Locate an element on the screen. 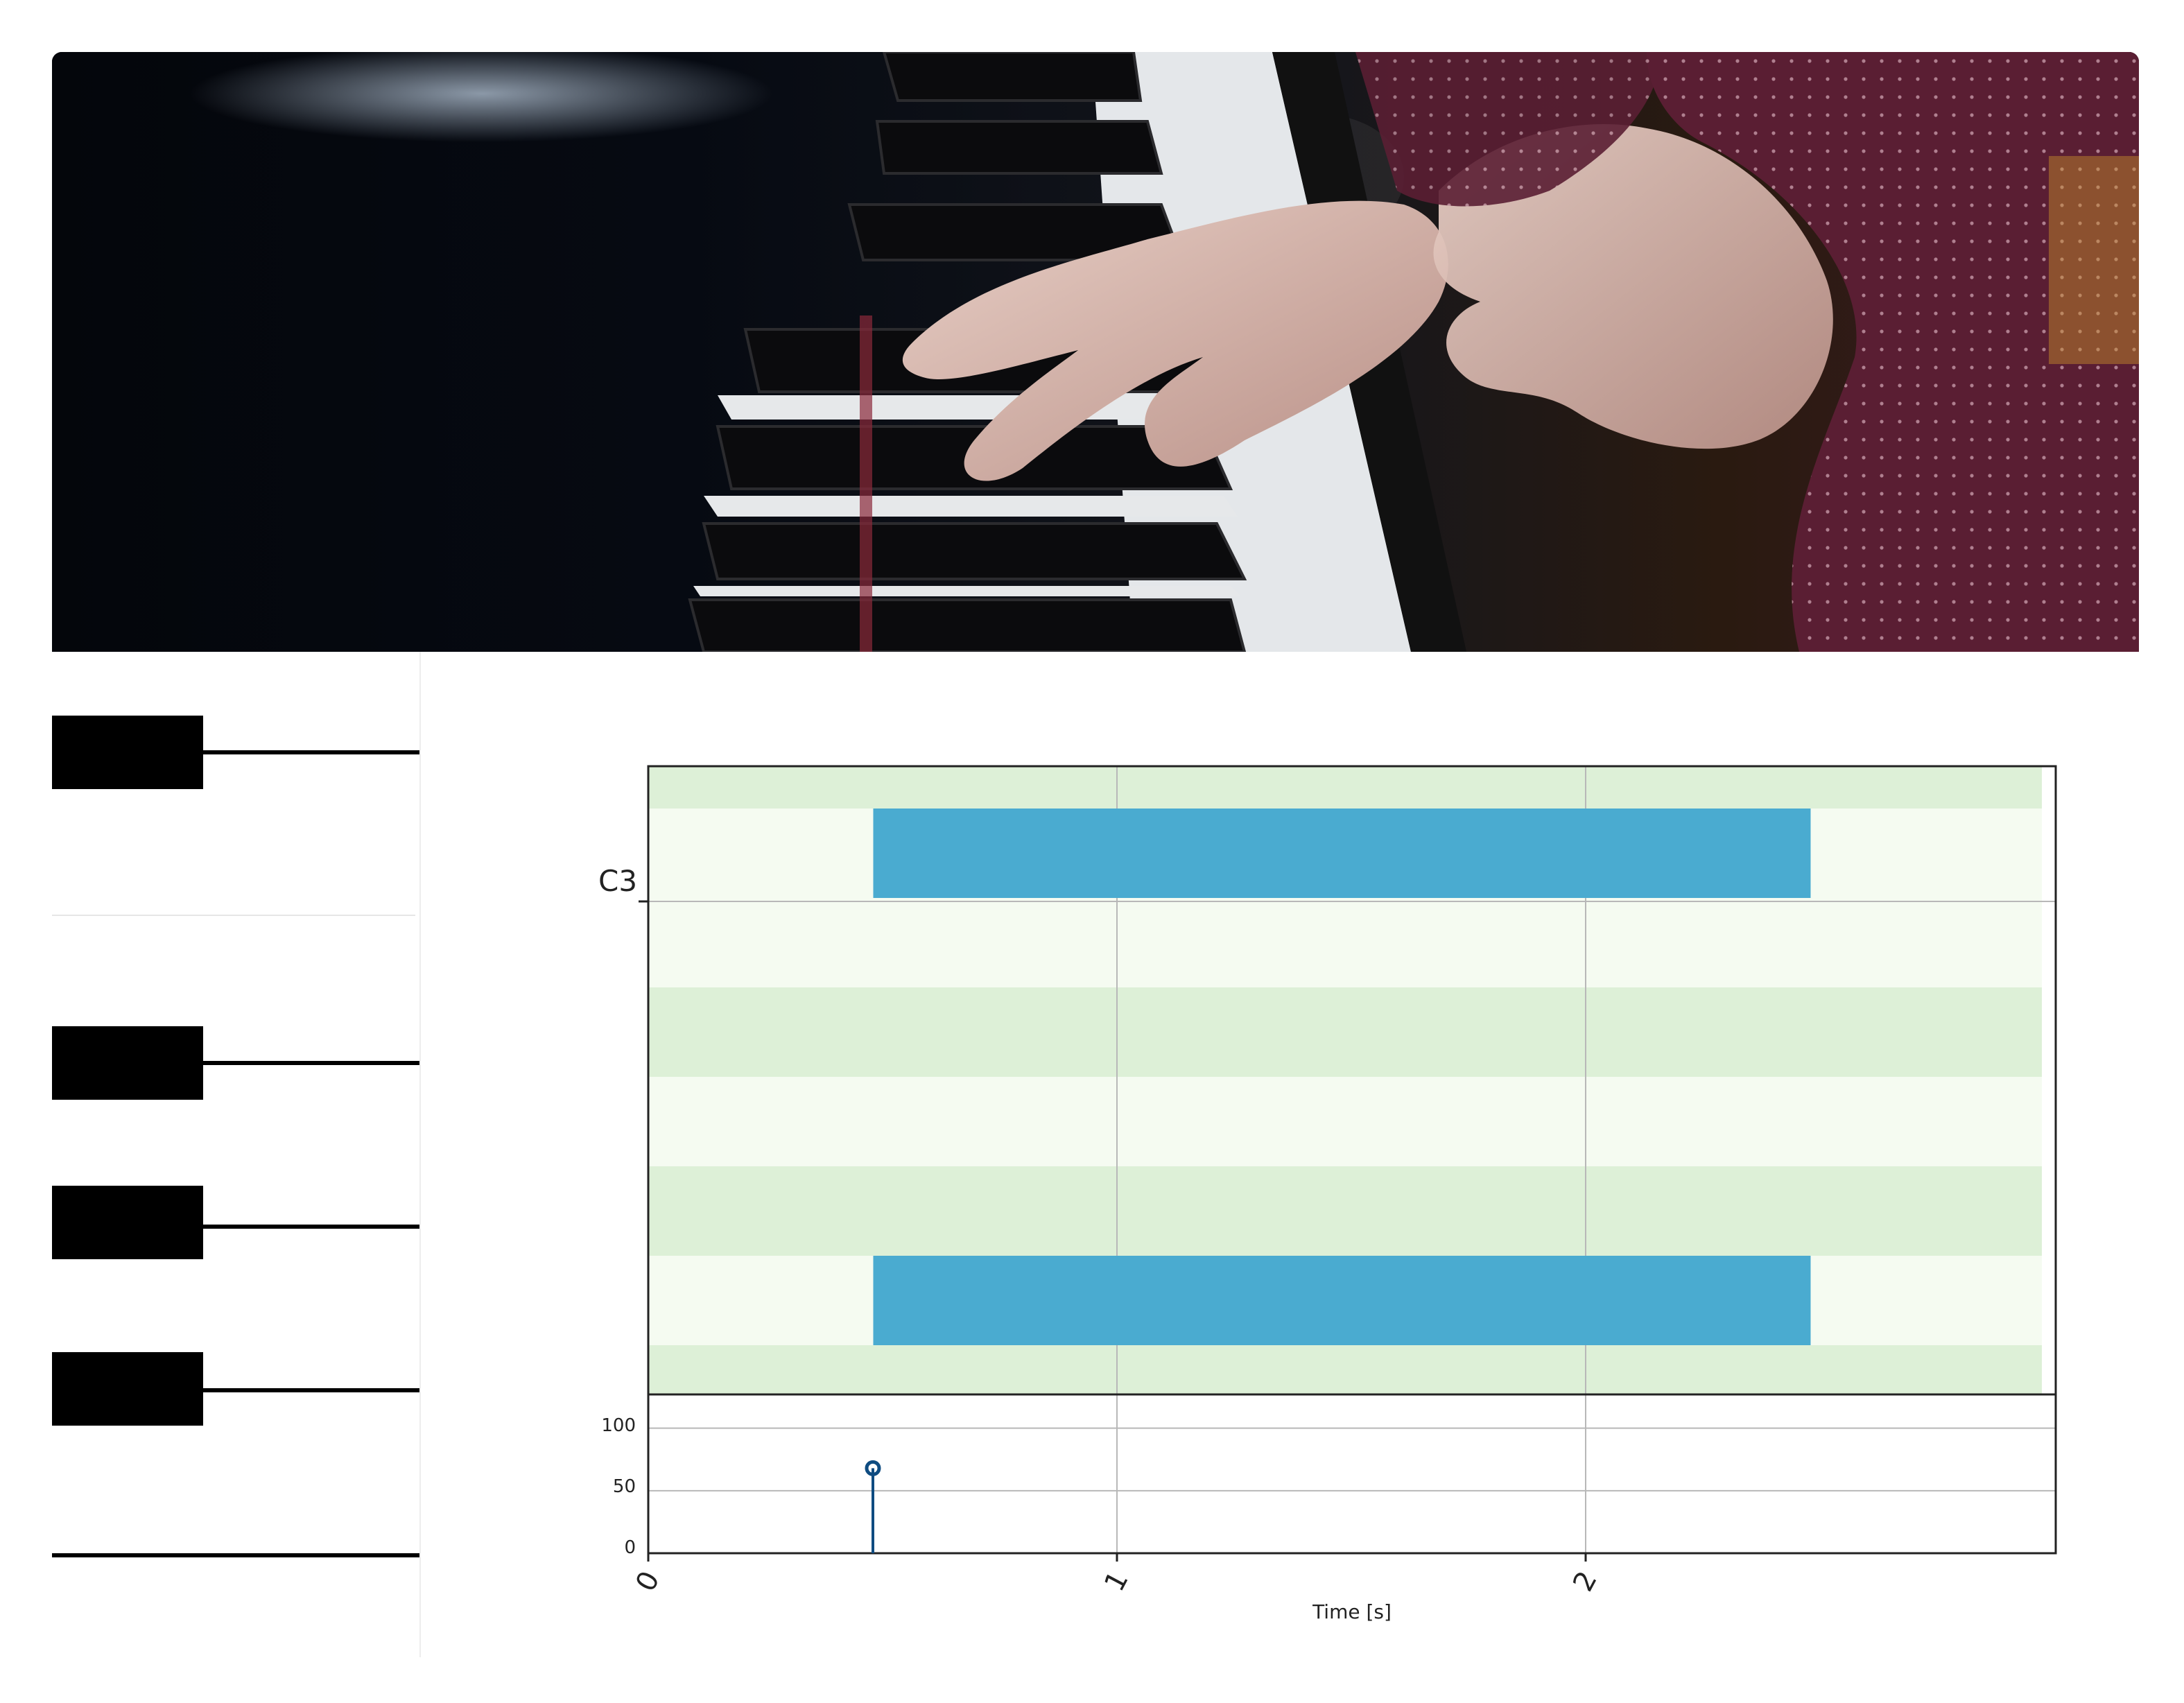 The height and width of the screenshot is (1703, 2184). piano-keyboard is located at coordinates (236, 1154).